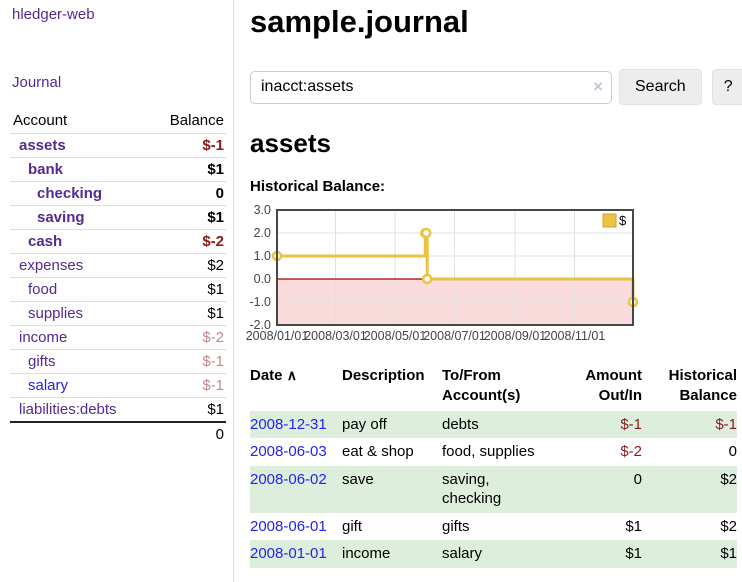  I want to click on register-header-amount: Amount Out/In, so click(613, 385).